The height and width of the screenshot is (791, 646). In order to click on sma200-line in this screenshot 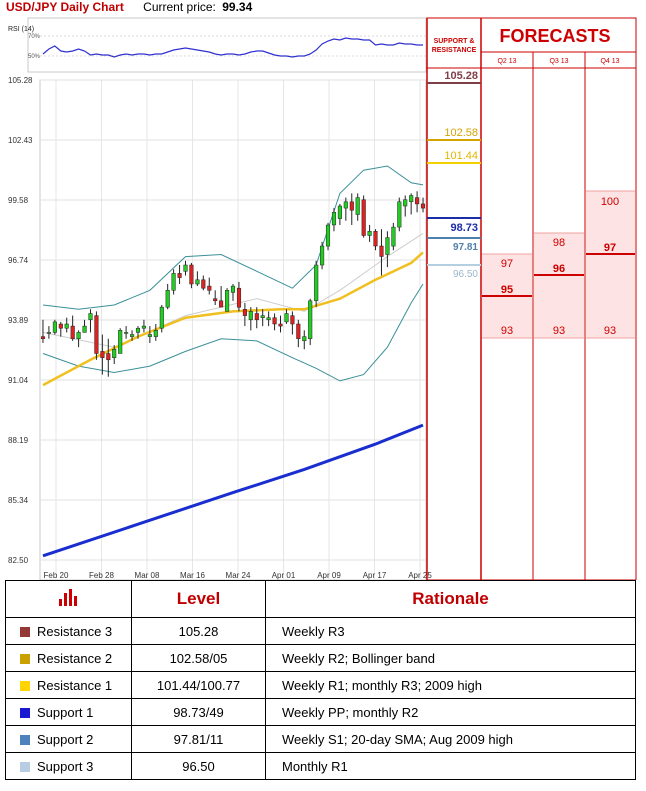, I will do `click(233, 490)`.